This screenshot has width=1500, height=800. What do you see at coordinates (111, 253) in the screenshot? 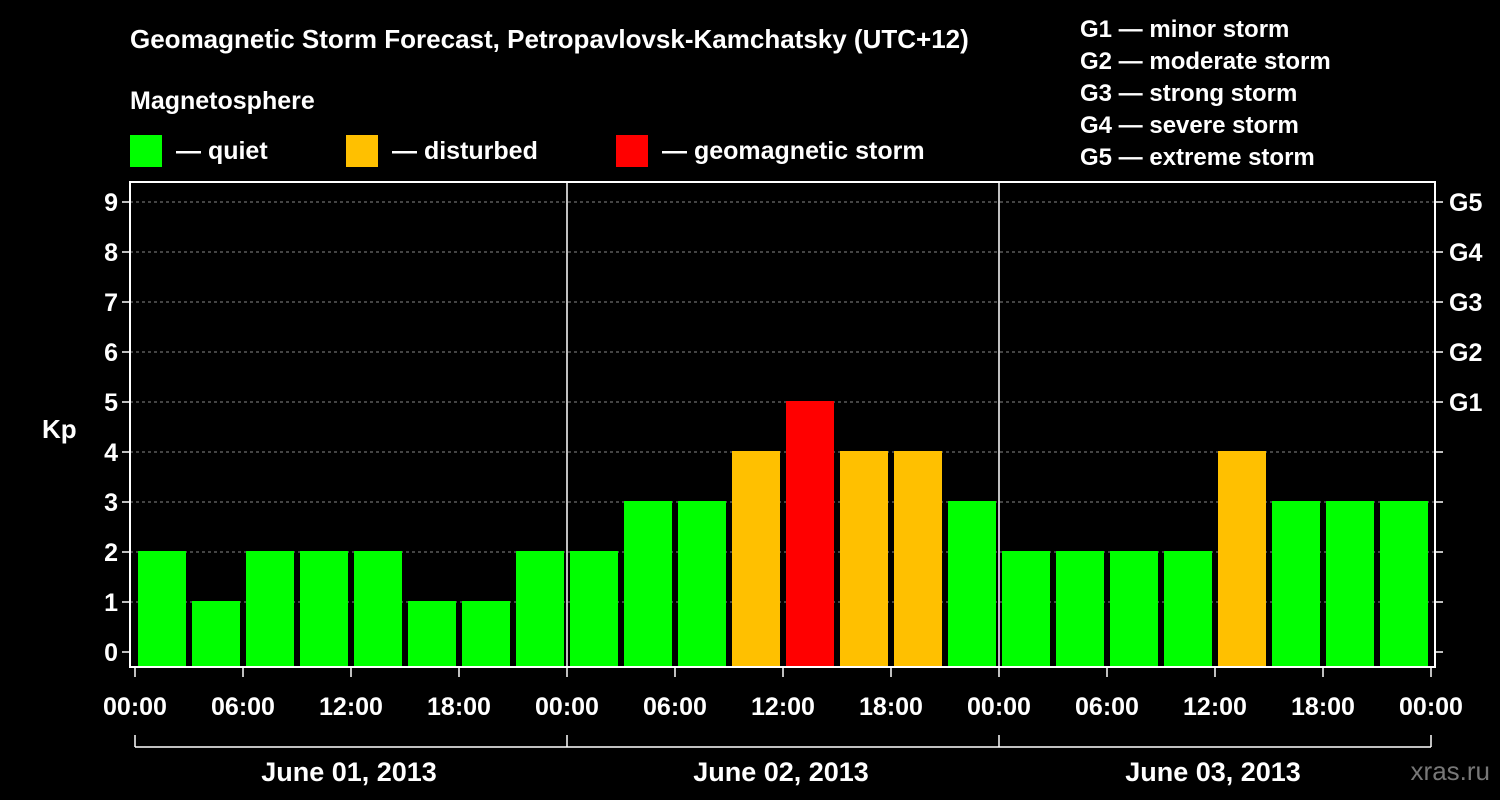
I see `y-tick-label: 8` at bounding box center [111, 253].